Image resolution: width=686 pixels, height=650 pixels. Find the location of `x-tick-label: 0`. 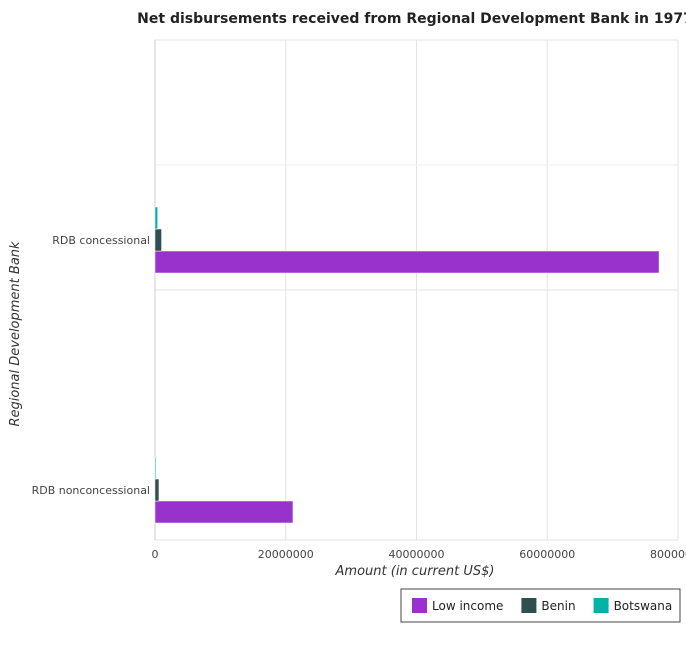

x-tick-label: 0 is located at coordinates (155, 554).